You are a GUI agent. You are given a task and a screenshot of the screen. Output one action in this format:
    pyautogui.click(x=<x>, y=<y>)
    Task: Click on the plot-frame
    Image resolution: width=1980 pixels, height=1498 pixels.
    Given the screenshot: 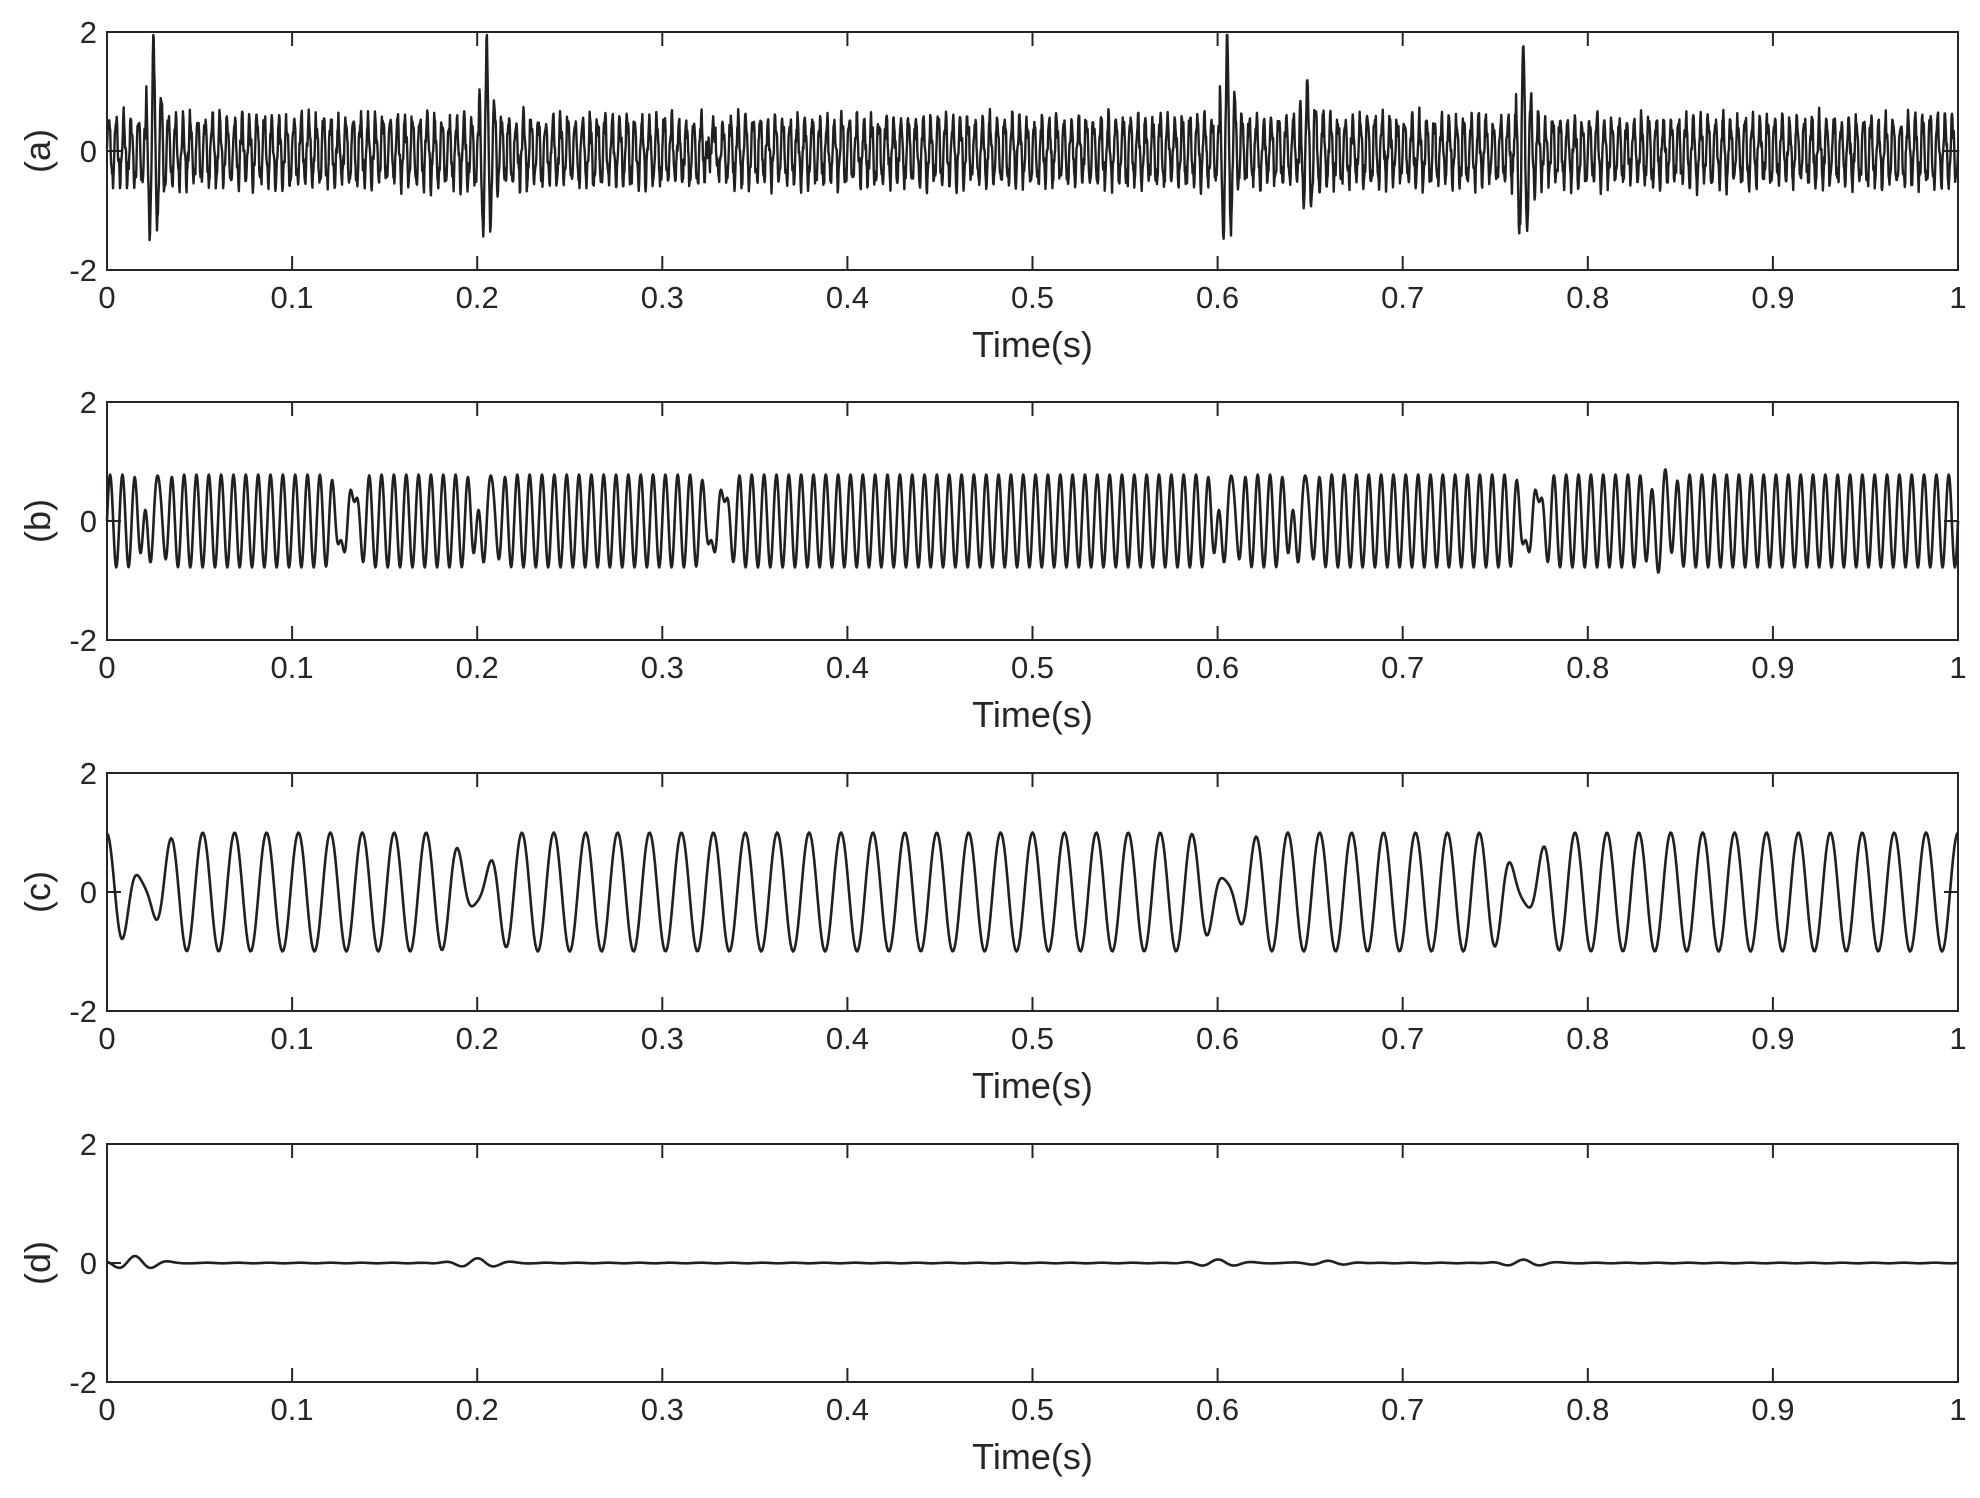 What is the action you would take?
    pyautogui.click(x=1032, y=892)
    